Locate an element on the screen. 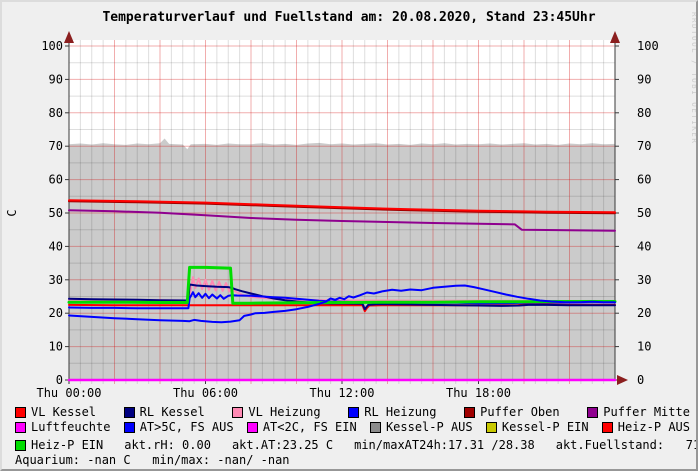  legend-label: Kessel-P EIN is located at coordinates (545, 427).